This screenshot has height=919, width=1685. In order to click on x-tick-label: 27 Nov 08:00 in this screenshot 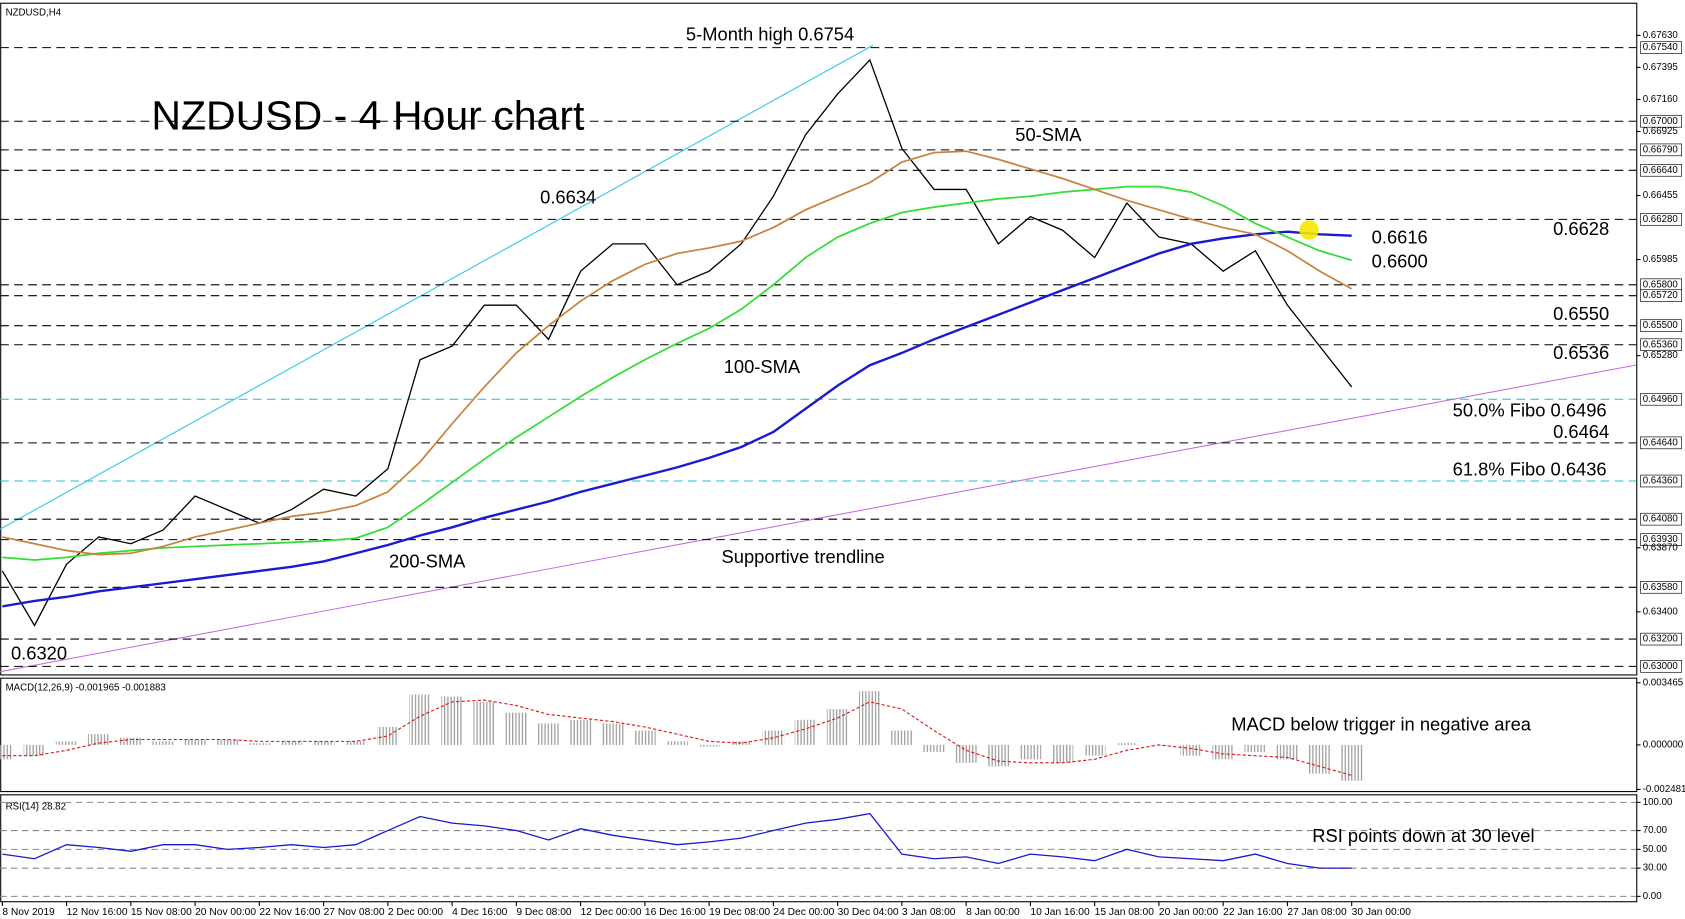, I will do `click(354, 912)`.